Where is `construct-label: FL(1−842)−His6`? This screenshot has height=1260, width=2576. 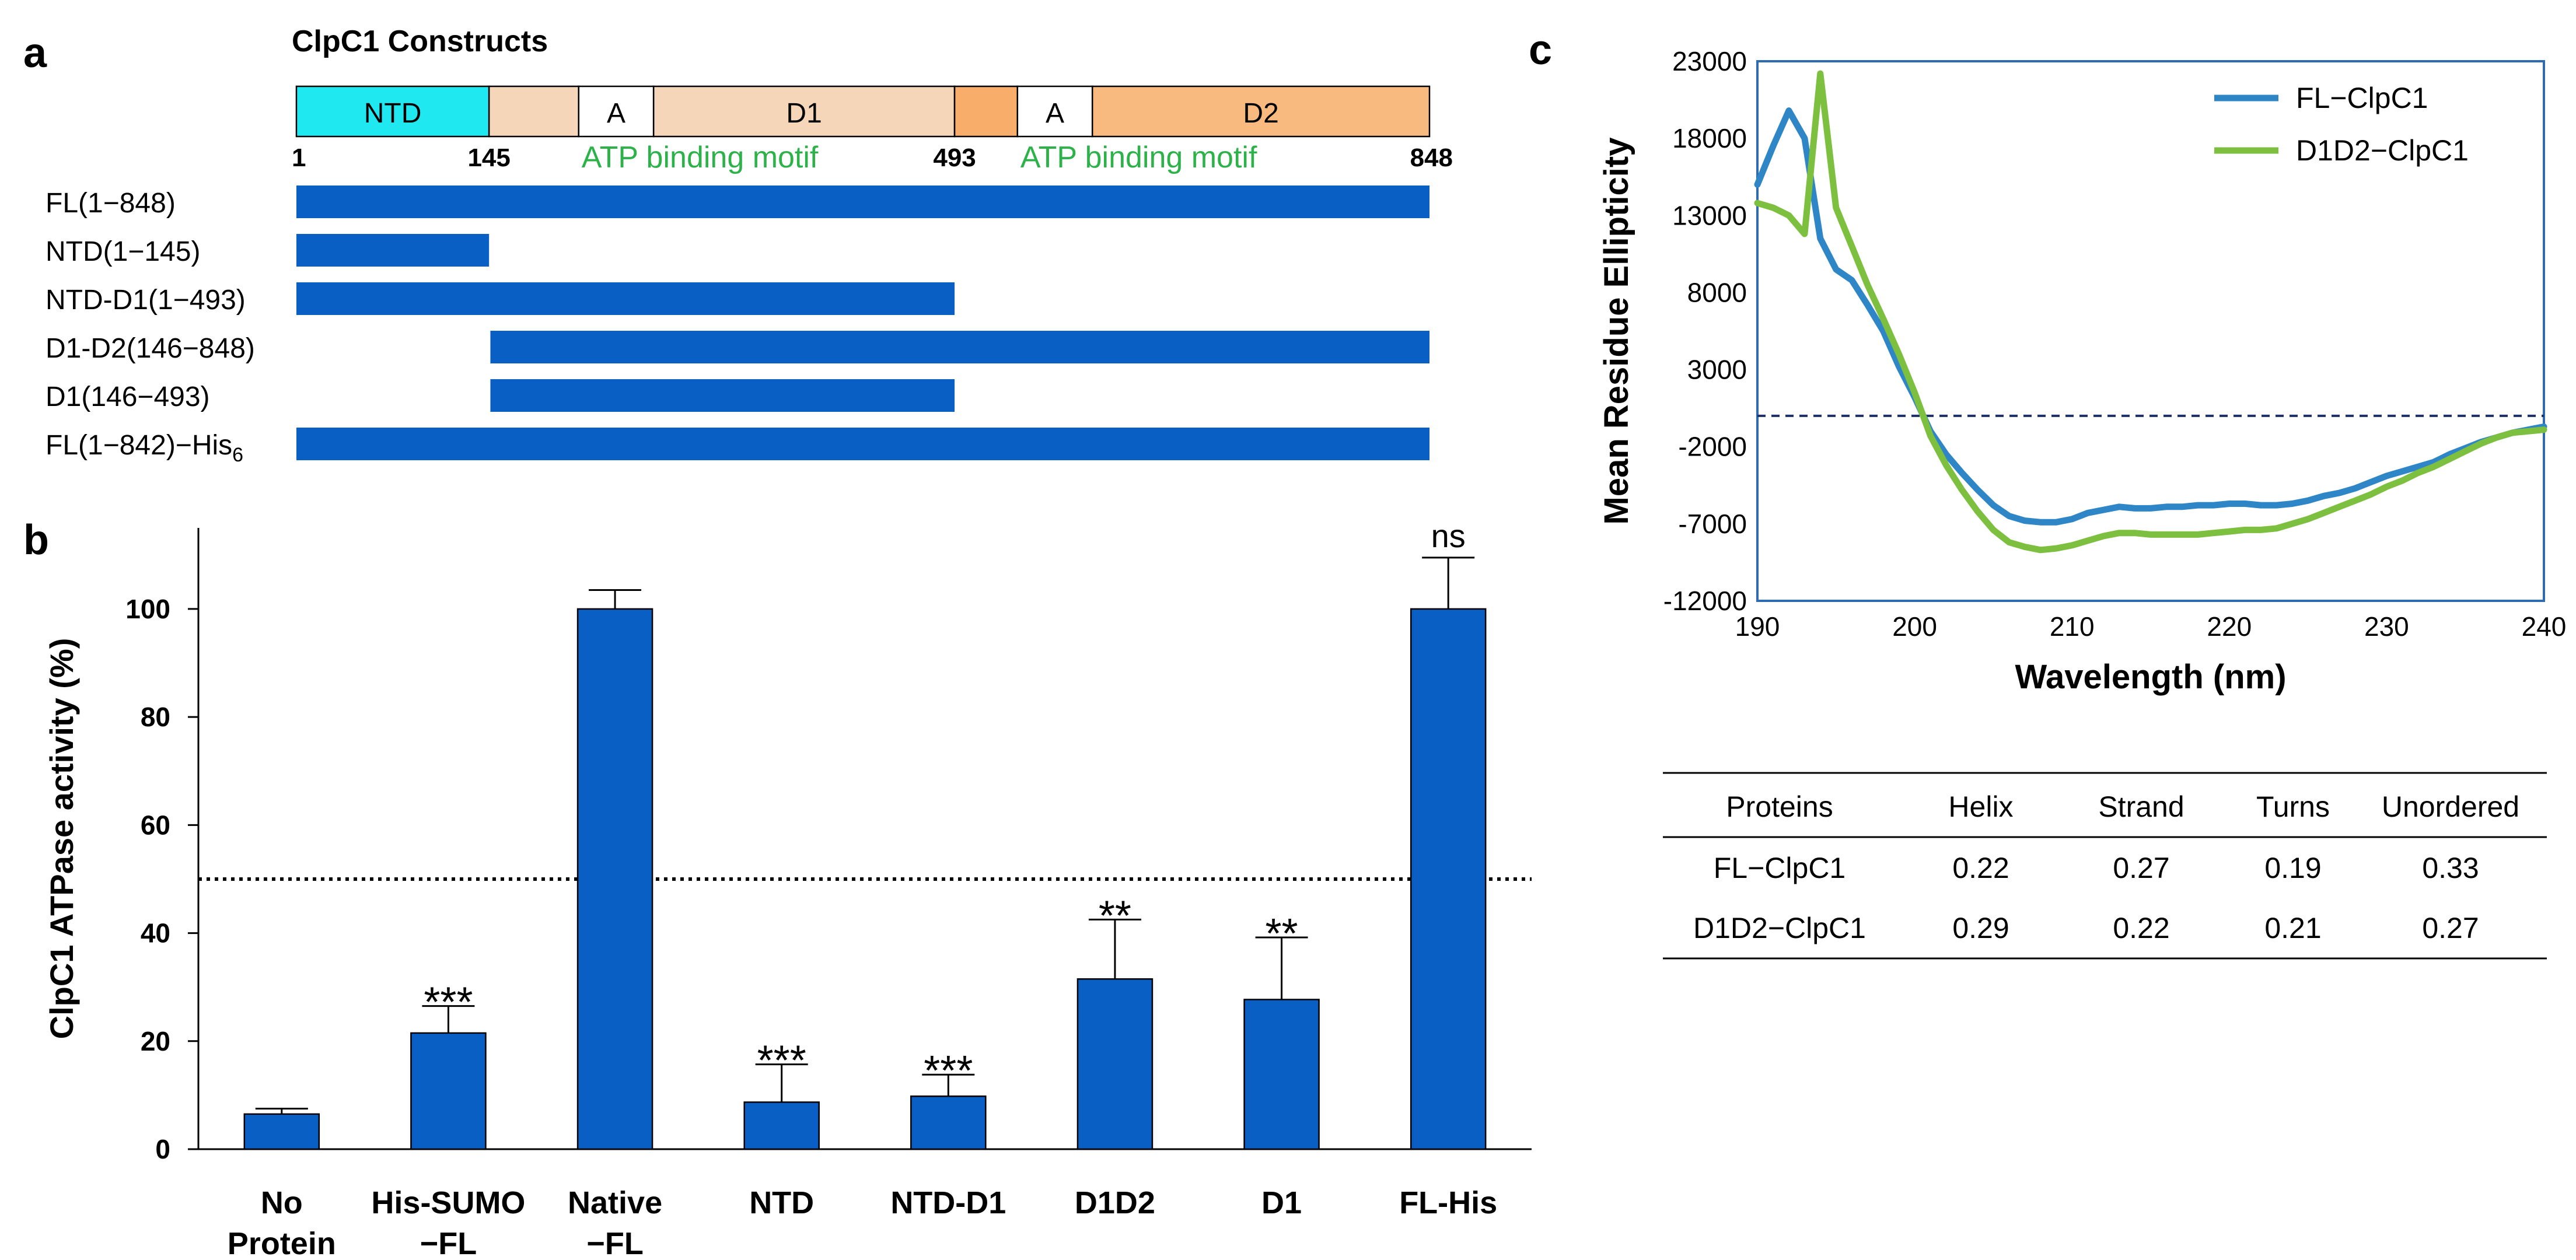
construct-label: FL(1−842)−His6 is located at coordinates (144, 448).